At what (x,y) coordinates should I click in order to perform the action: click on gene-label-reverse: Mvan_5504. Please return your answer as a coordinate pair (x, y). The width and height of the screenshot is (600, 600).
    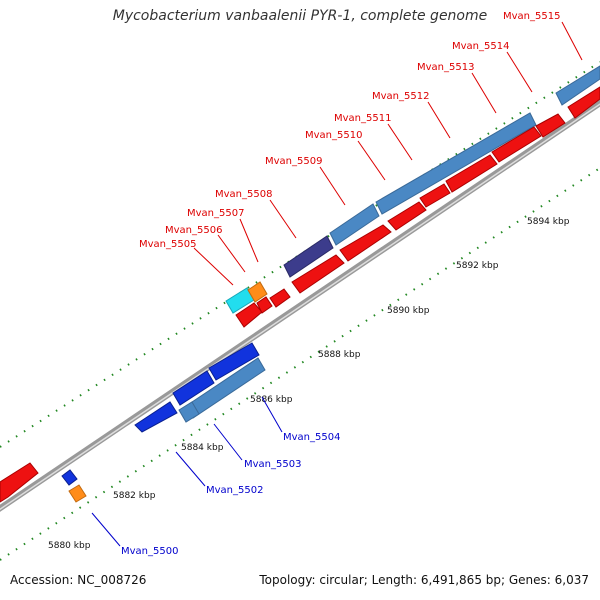
    Looking at the image, I should click on (311, 437).